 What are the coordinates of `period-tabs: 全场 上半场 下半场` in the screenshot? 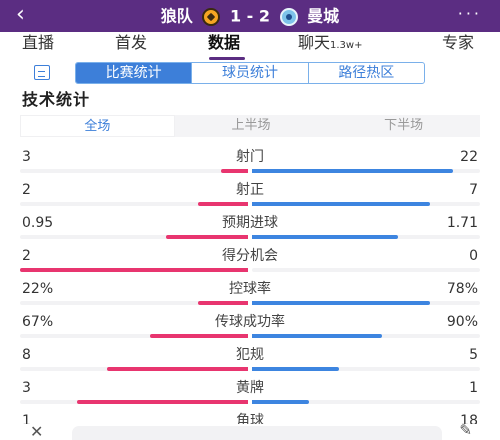 It's located at (250, 126).